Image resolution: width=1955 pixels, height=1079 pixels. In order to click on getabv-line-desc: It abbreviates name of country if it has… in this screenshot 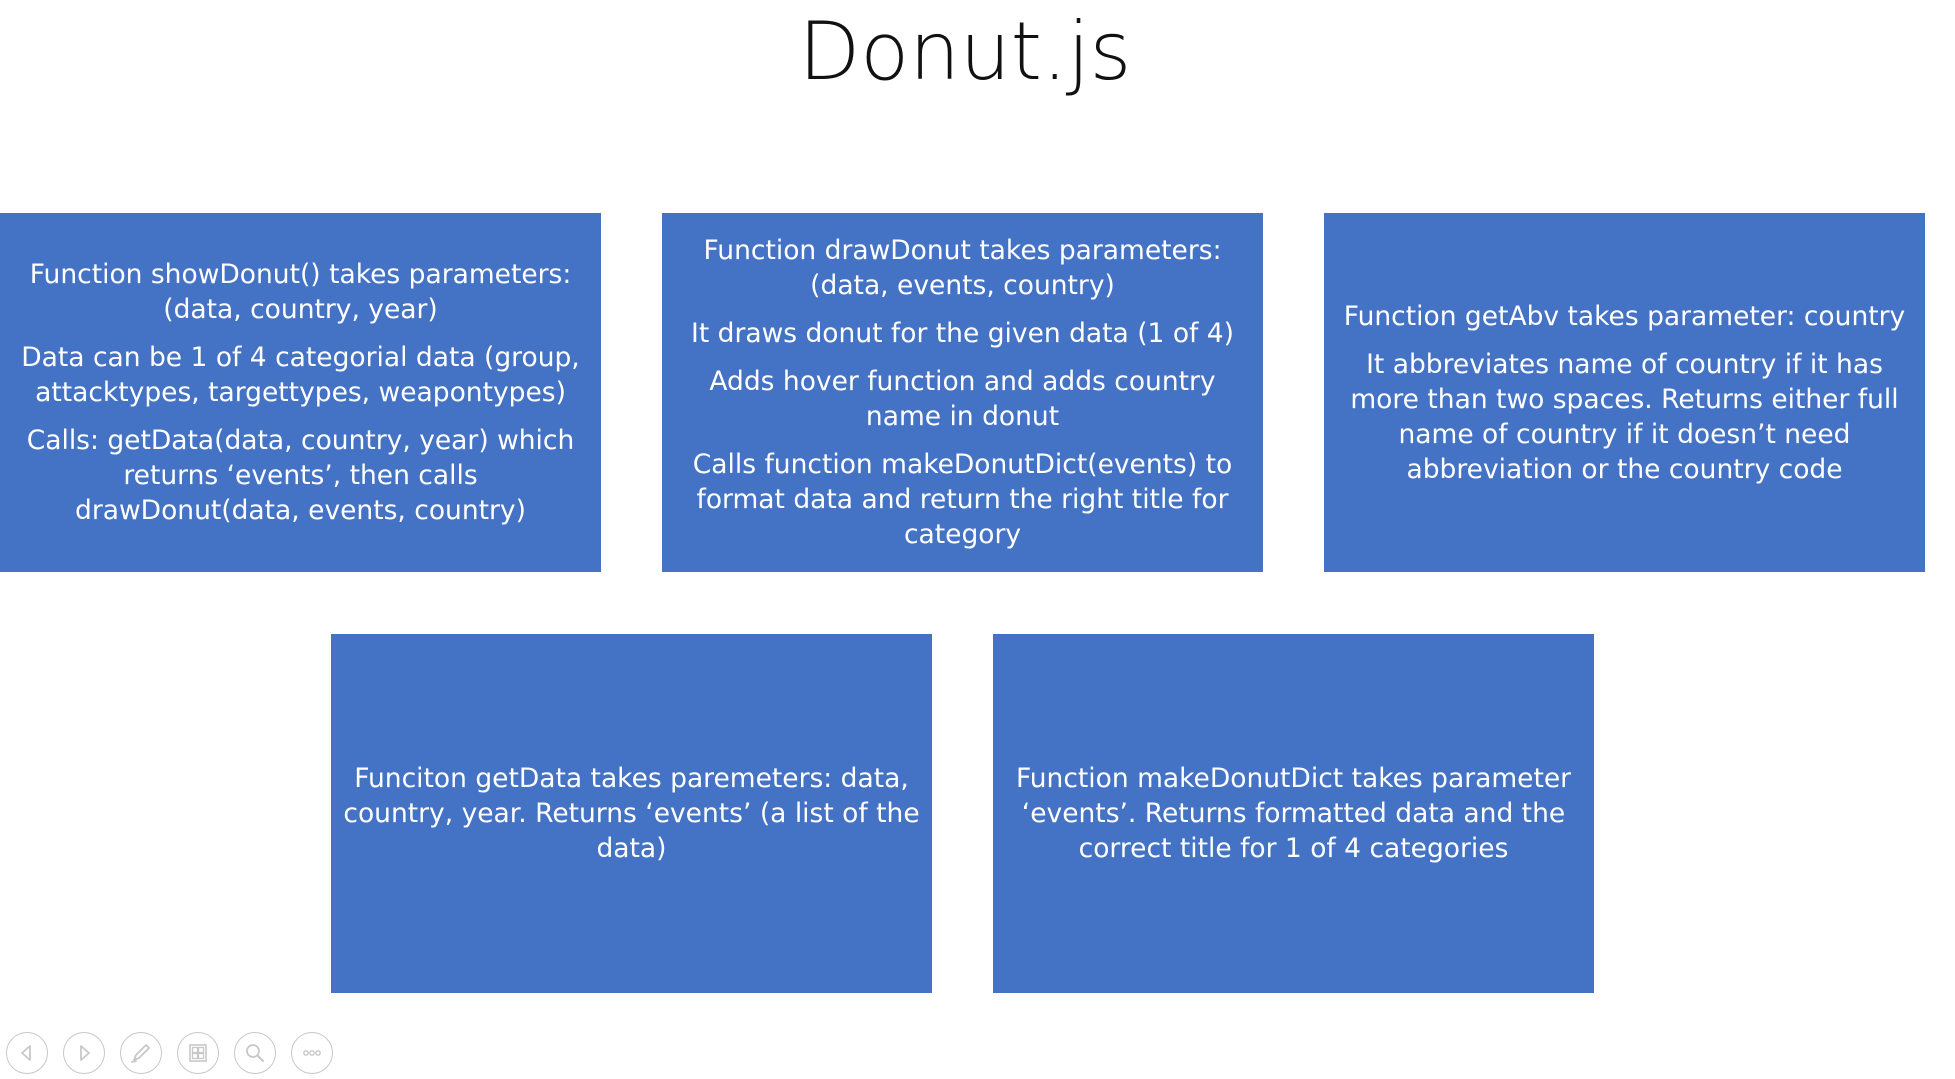, I will do `click(1624, 416)`.